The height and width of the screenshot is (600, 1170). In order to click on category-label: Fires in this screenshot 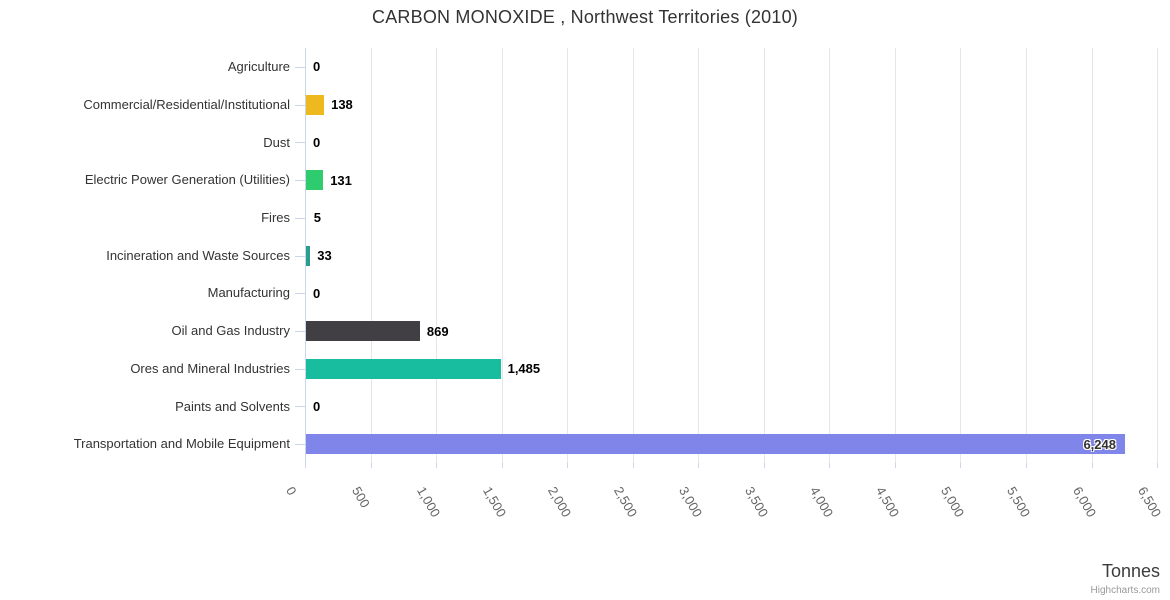, I will do `click(275, 217)`.